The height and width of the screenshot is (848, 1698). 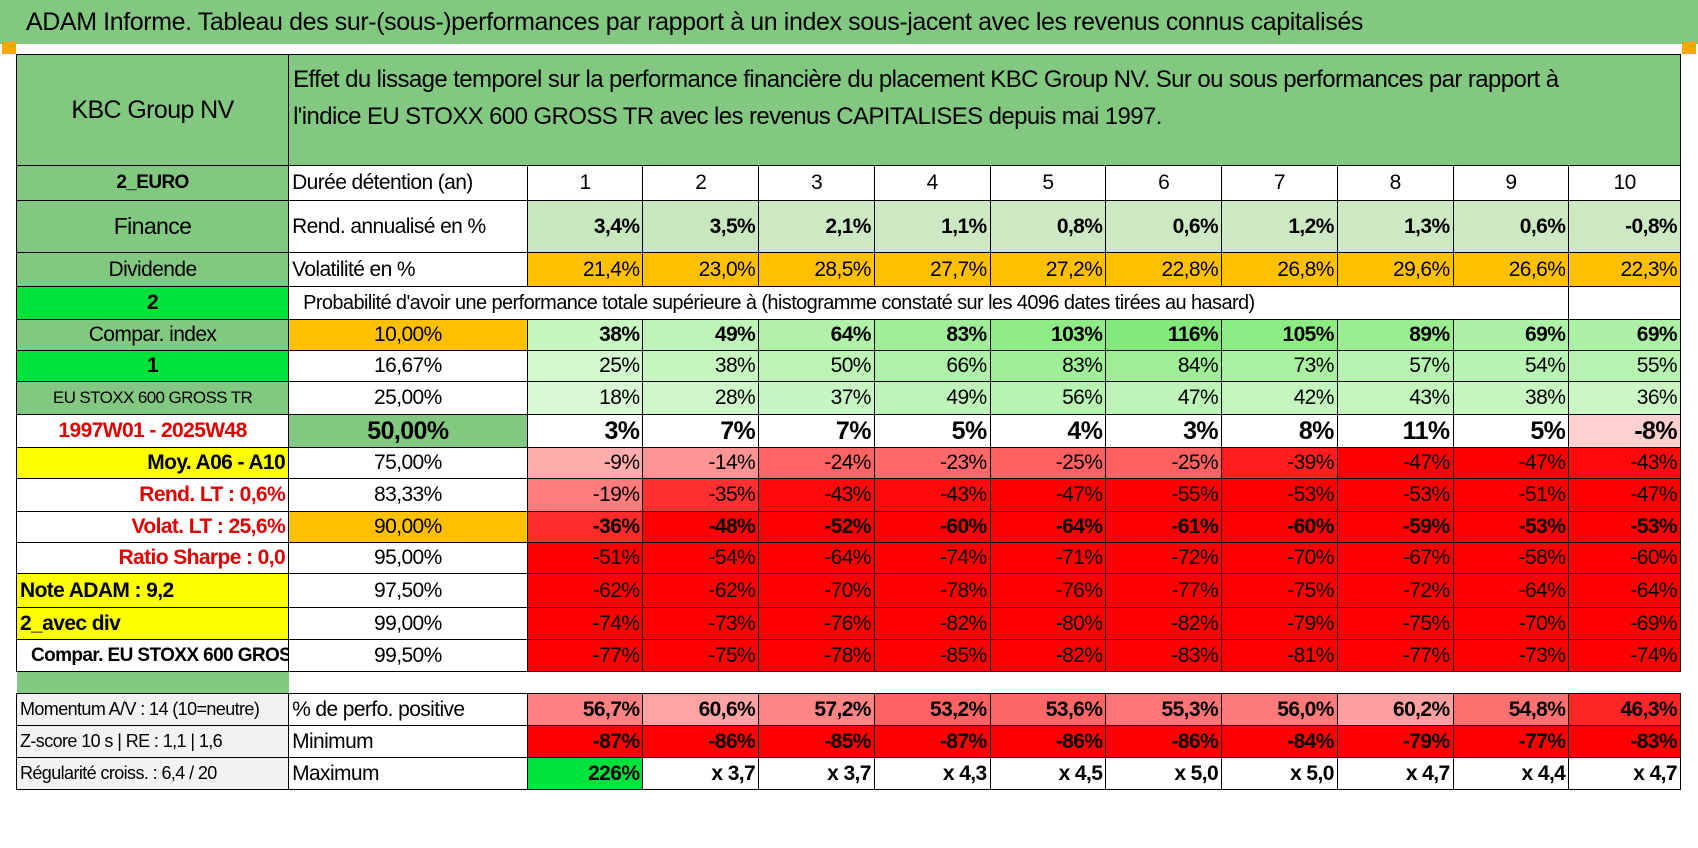 I want to click on quantile-value: -60%, so click(x=1624, y=558).